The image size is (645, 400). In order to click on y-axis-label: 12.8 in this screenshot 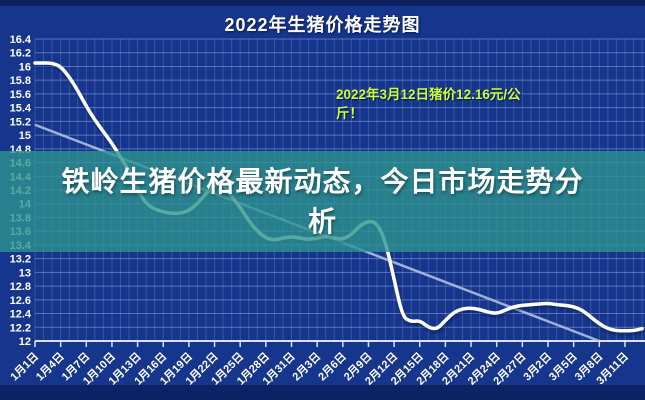, I will do `click(20, 287)`.